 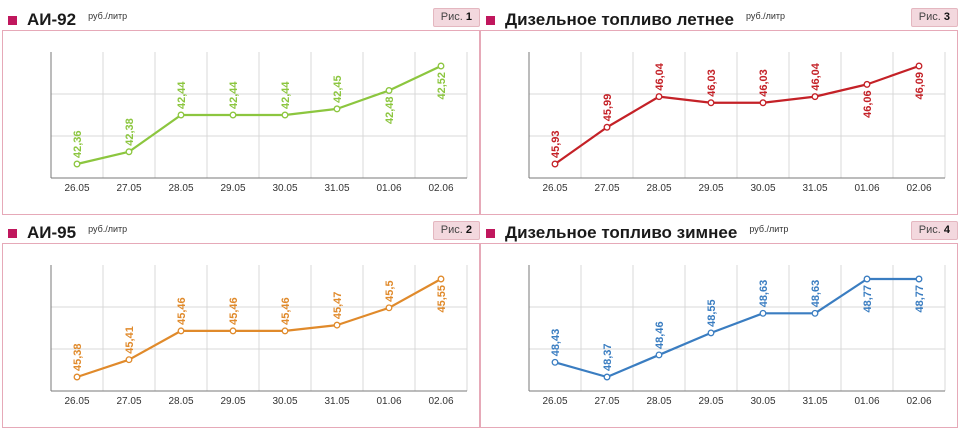 What do you see at coordinates (608, 357) in the screenshot?
I see `data-label: 48,37` at bounding box center [608, 357].